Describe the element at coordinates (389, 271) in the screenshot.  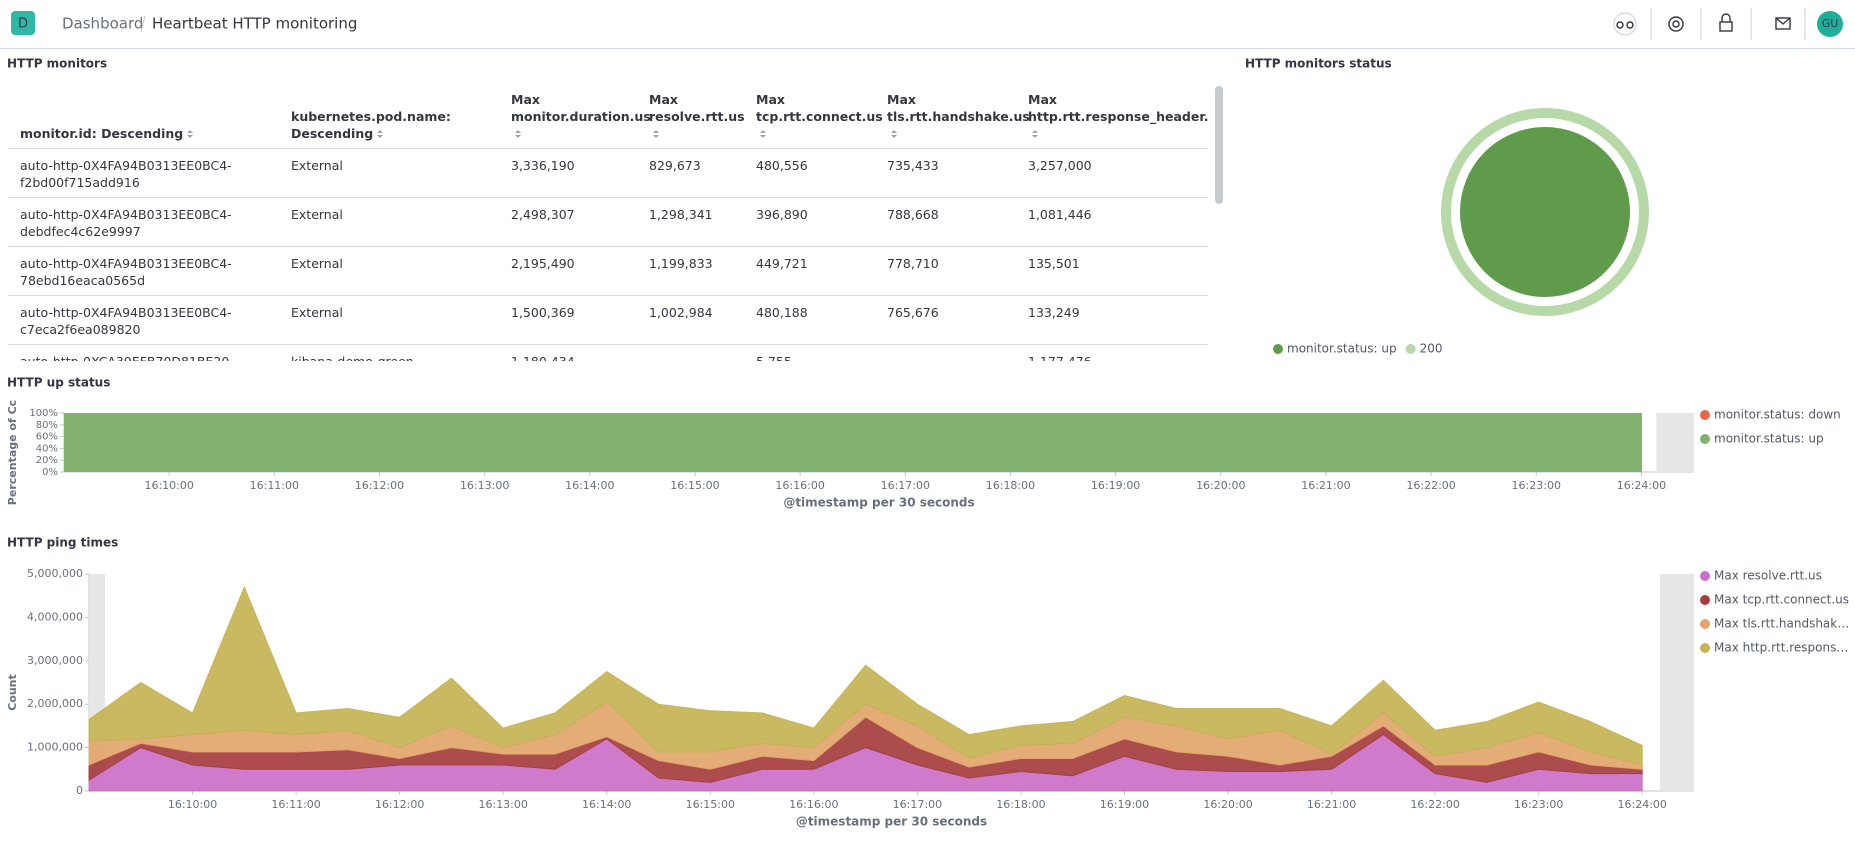
I see `table-cell: External` at that location.